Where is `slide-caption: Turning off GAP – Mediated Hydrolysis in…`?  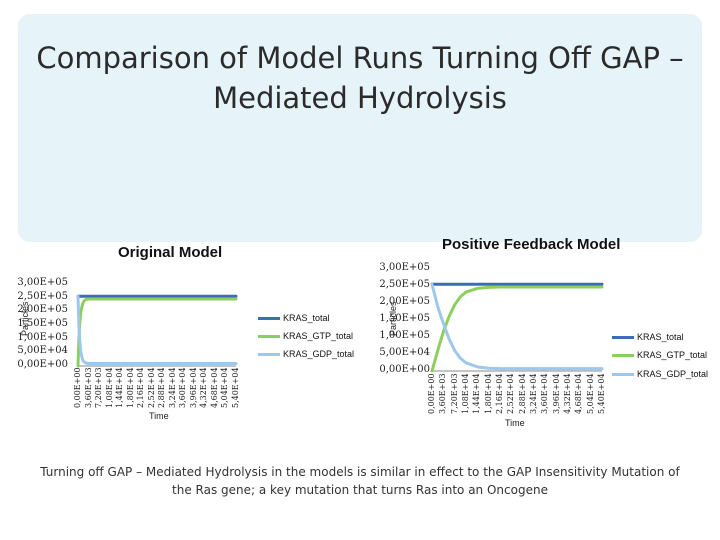
slide-caption: Turning off GAP – Mediated Hydrolysis in… is located at coordinates (360, 481).